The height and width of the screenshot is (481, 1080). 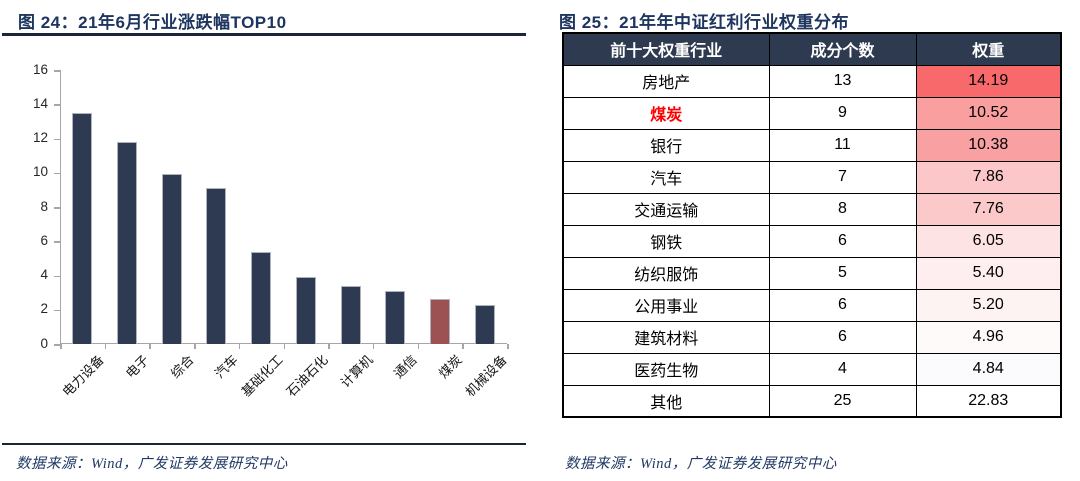 I want to click on cell-industry: 建筑材料, so click(x=666, y=337).